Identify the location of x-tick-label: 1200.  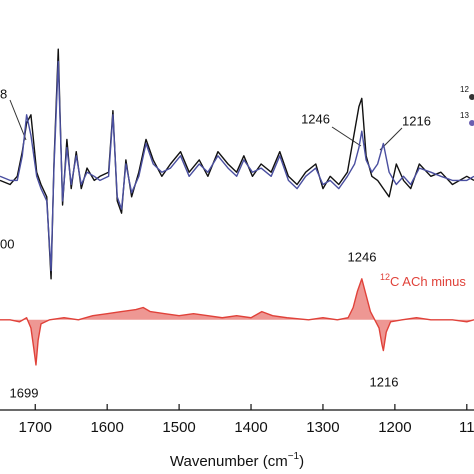
(394, 427).